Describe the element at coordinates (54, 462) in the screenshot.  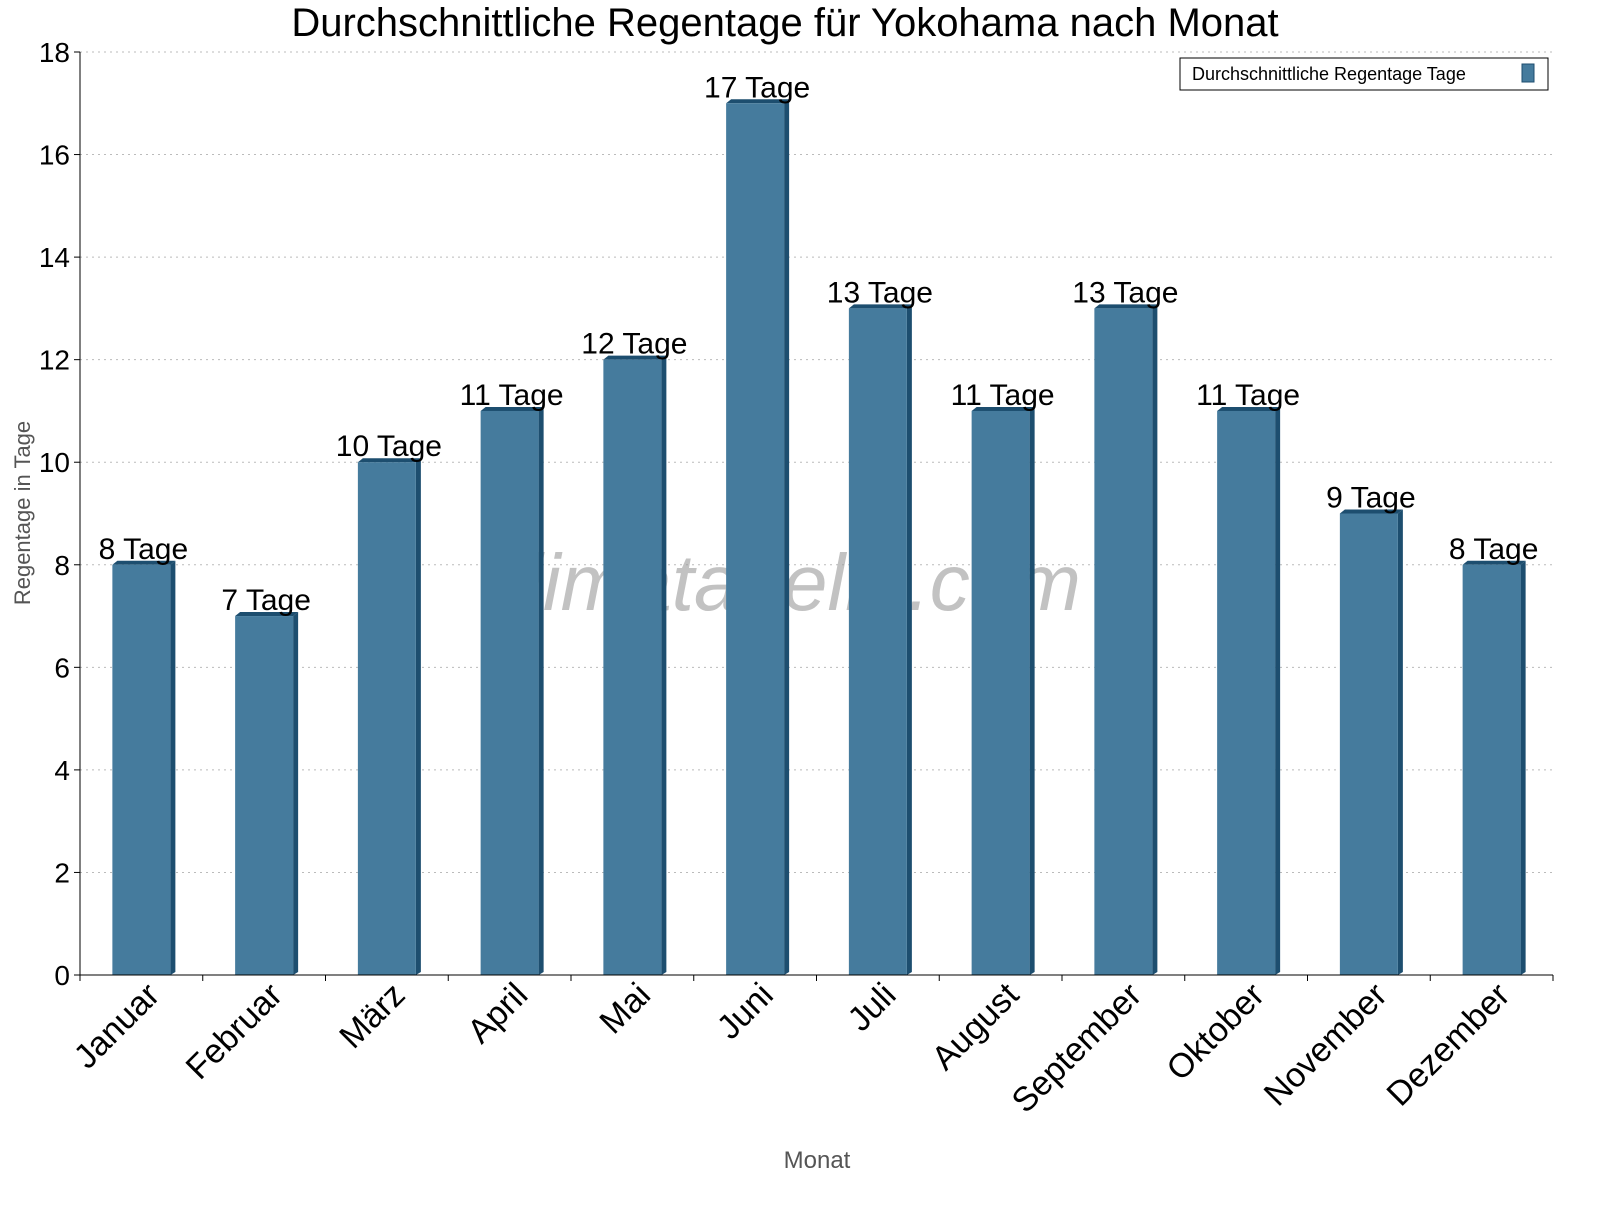
I see `y-tick-label: 10` at that location.